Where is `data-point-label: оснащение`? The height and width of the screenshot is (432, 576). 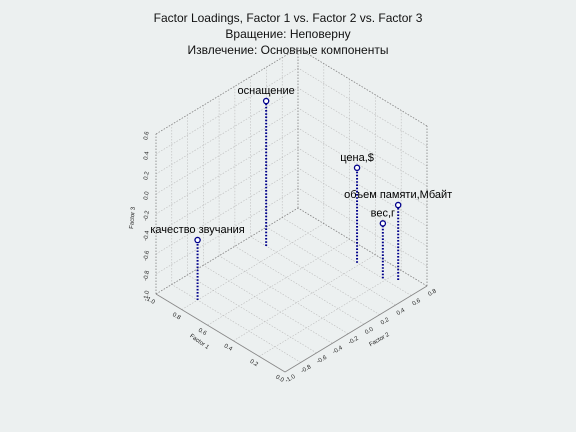 data-point-label: оснащение is located at coordinates (266, 91).